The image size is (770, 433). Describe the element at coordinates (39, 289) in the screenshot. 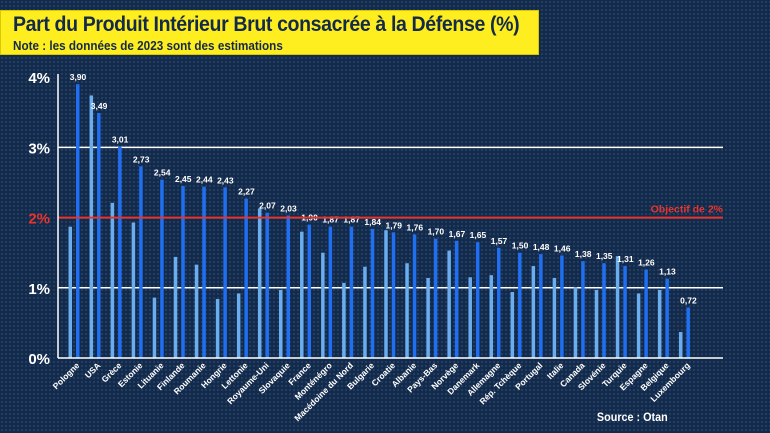

I see `y-tick-label: 1%` at that location.